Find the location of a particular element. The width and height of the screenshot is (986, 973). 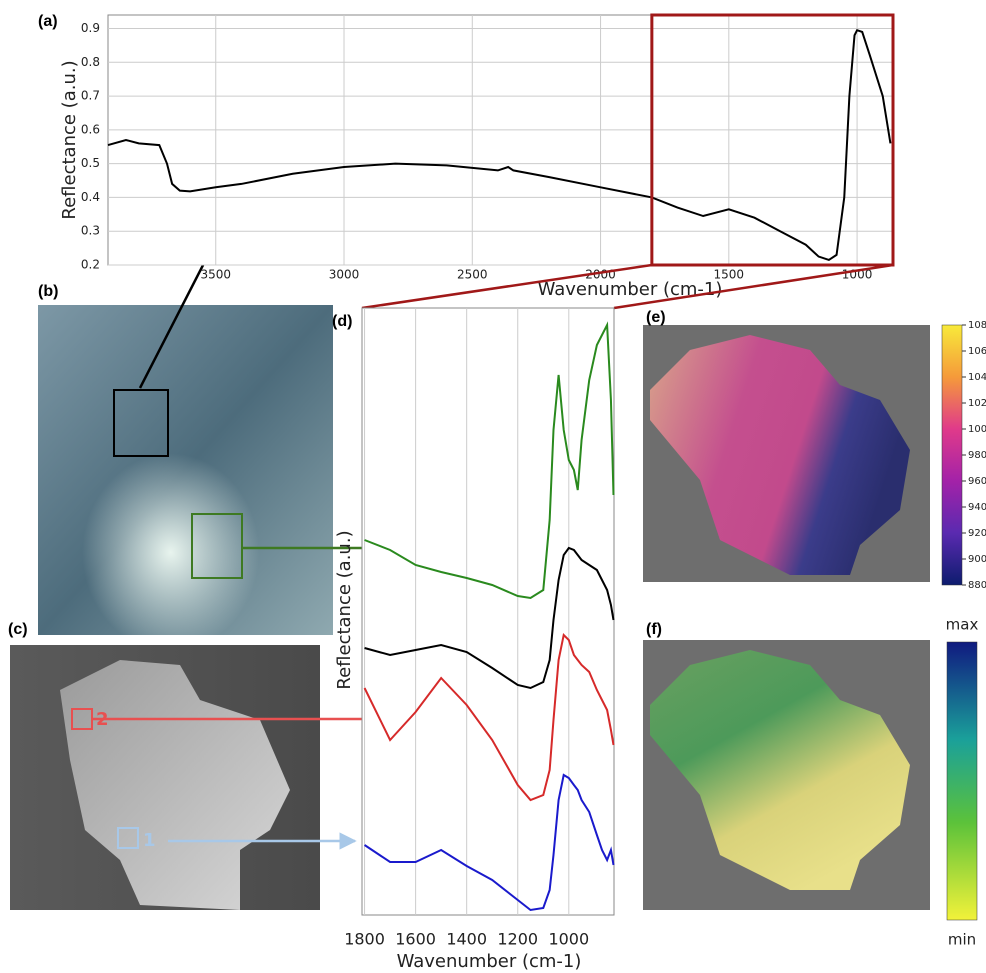

colorbar-tick-label: 920 is located at coordinates (977, 533).